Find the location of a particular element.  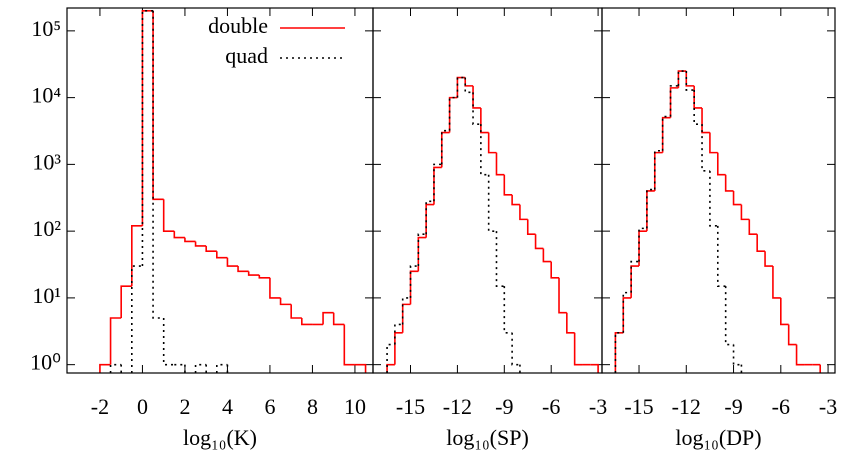

x-tick-label: 4 is located at coordinates (227, 406).